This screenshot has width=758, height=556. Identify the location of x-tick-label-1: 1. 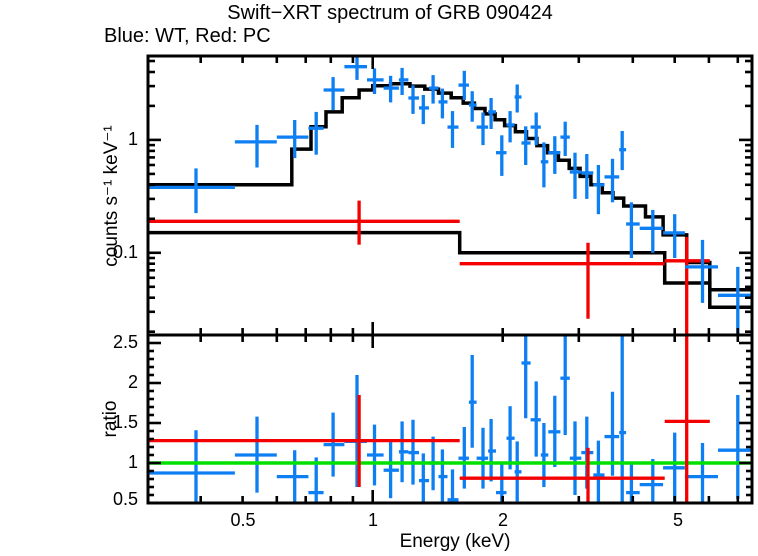
(372, 520).